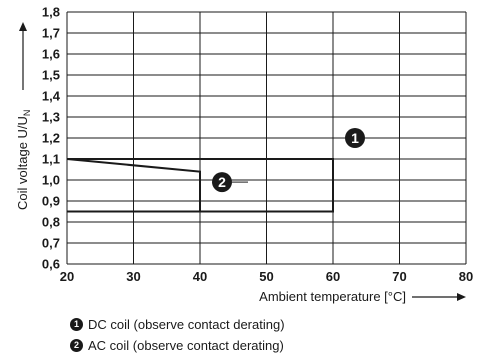  I want to click on y-tick-label: 0,7, so click(51, 243).